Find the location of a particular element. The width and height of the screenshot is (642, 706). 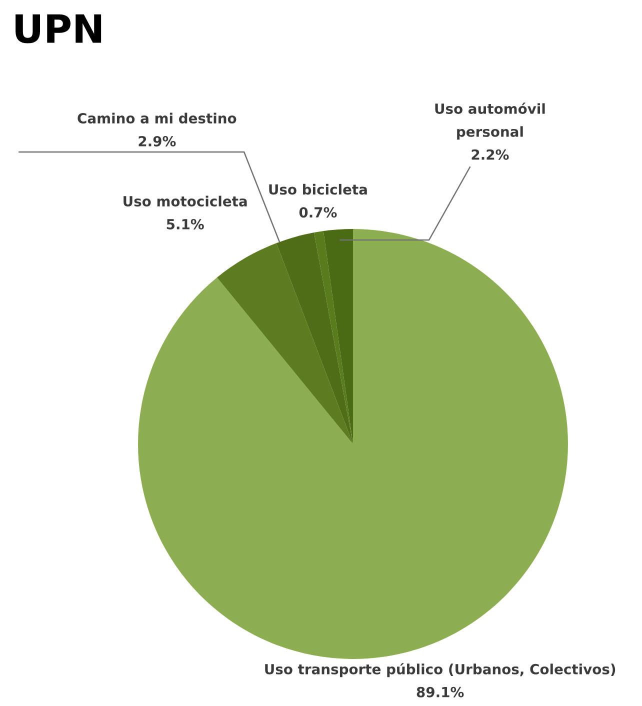

data-label: 0.7% is located at coordinates (318, 212).